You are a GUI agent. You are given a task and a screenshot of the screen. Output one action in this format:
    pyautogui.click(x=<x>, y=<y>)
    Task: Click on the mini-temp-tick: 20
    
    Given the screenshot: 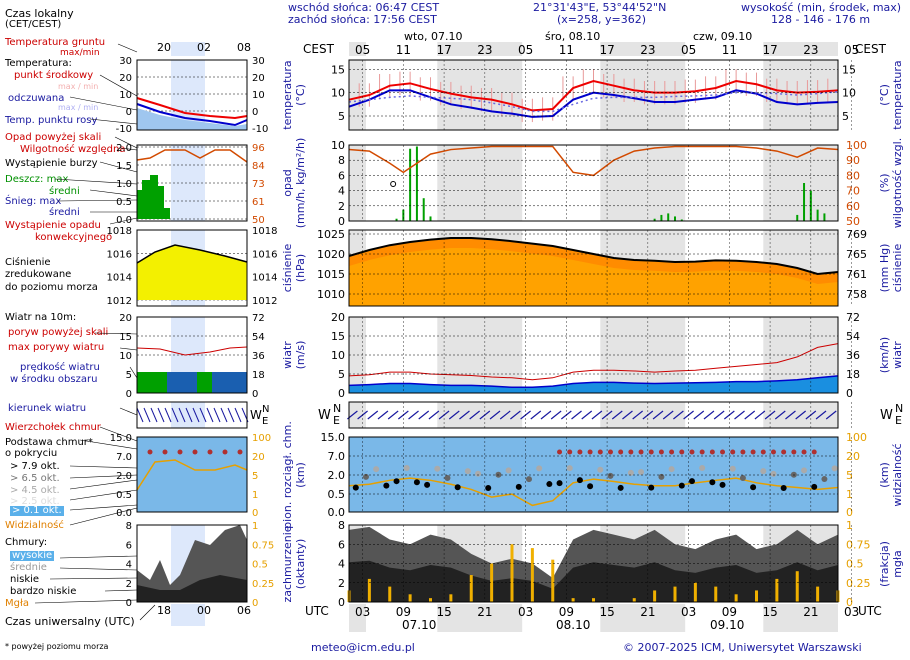 What is the action you would take?
    pyautogui.click(x=125, y=78)
    